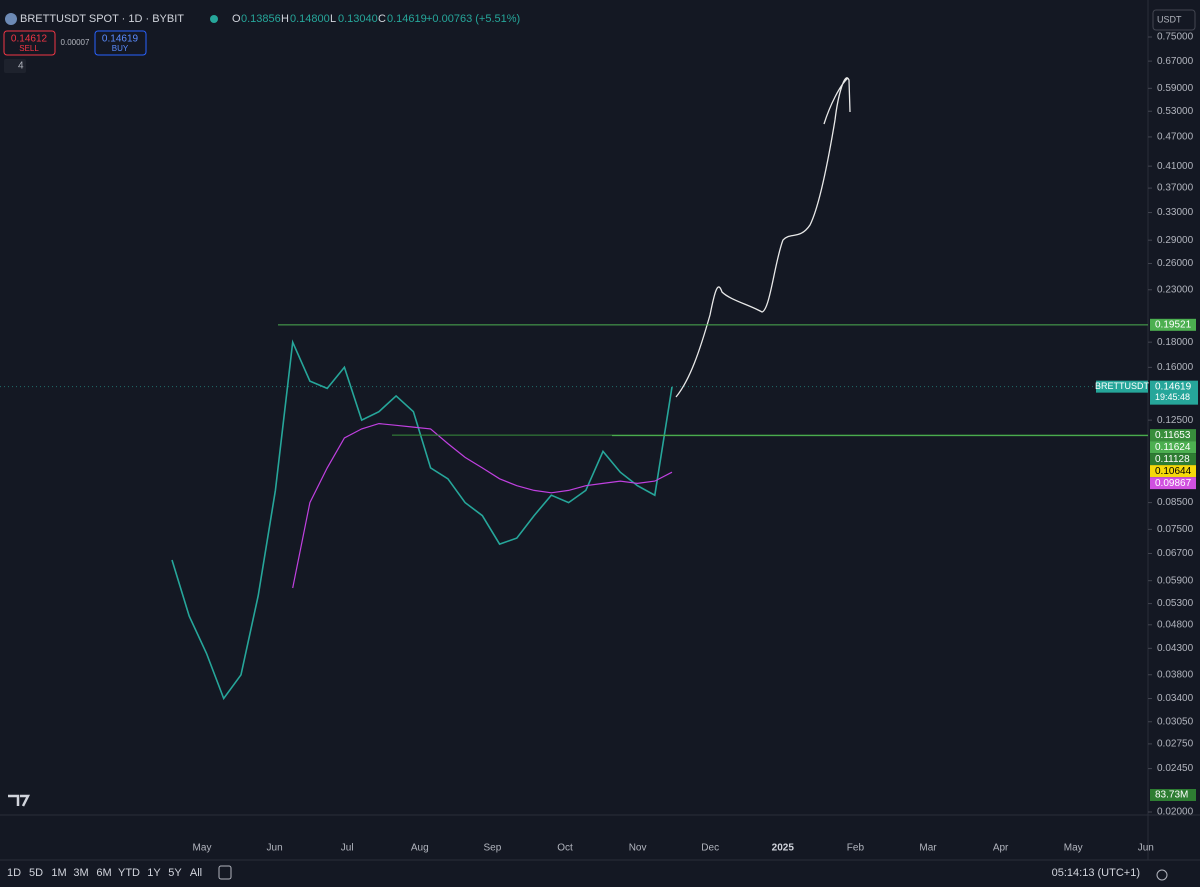  I want to click on price-tag-text: 0.19521, so click(1173, 324).